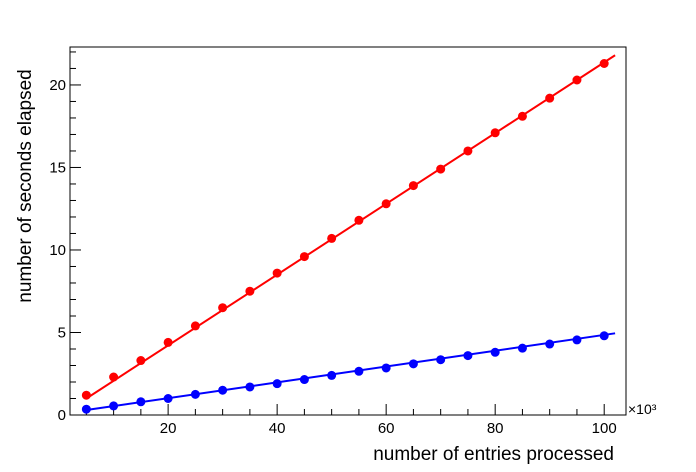  I want to click on x-tick-label: 80, so click(495, 428).